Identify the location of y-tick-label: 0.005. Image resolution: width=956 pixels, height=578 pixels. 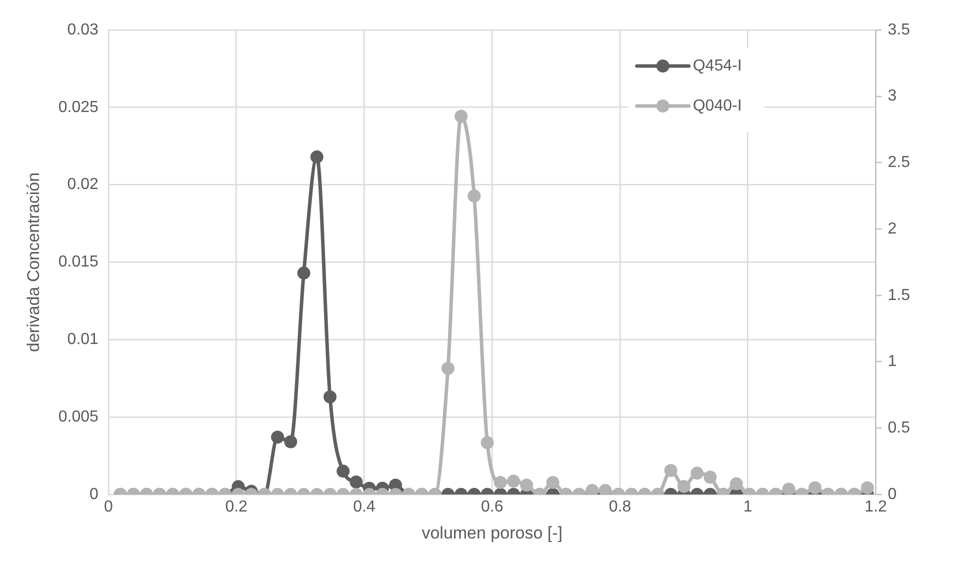
(78, 417).